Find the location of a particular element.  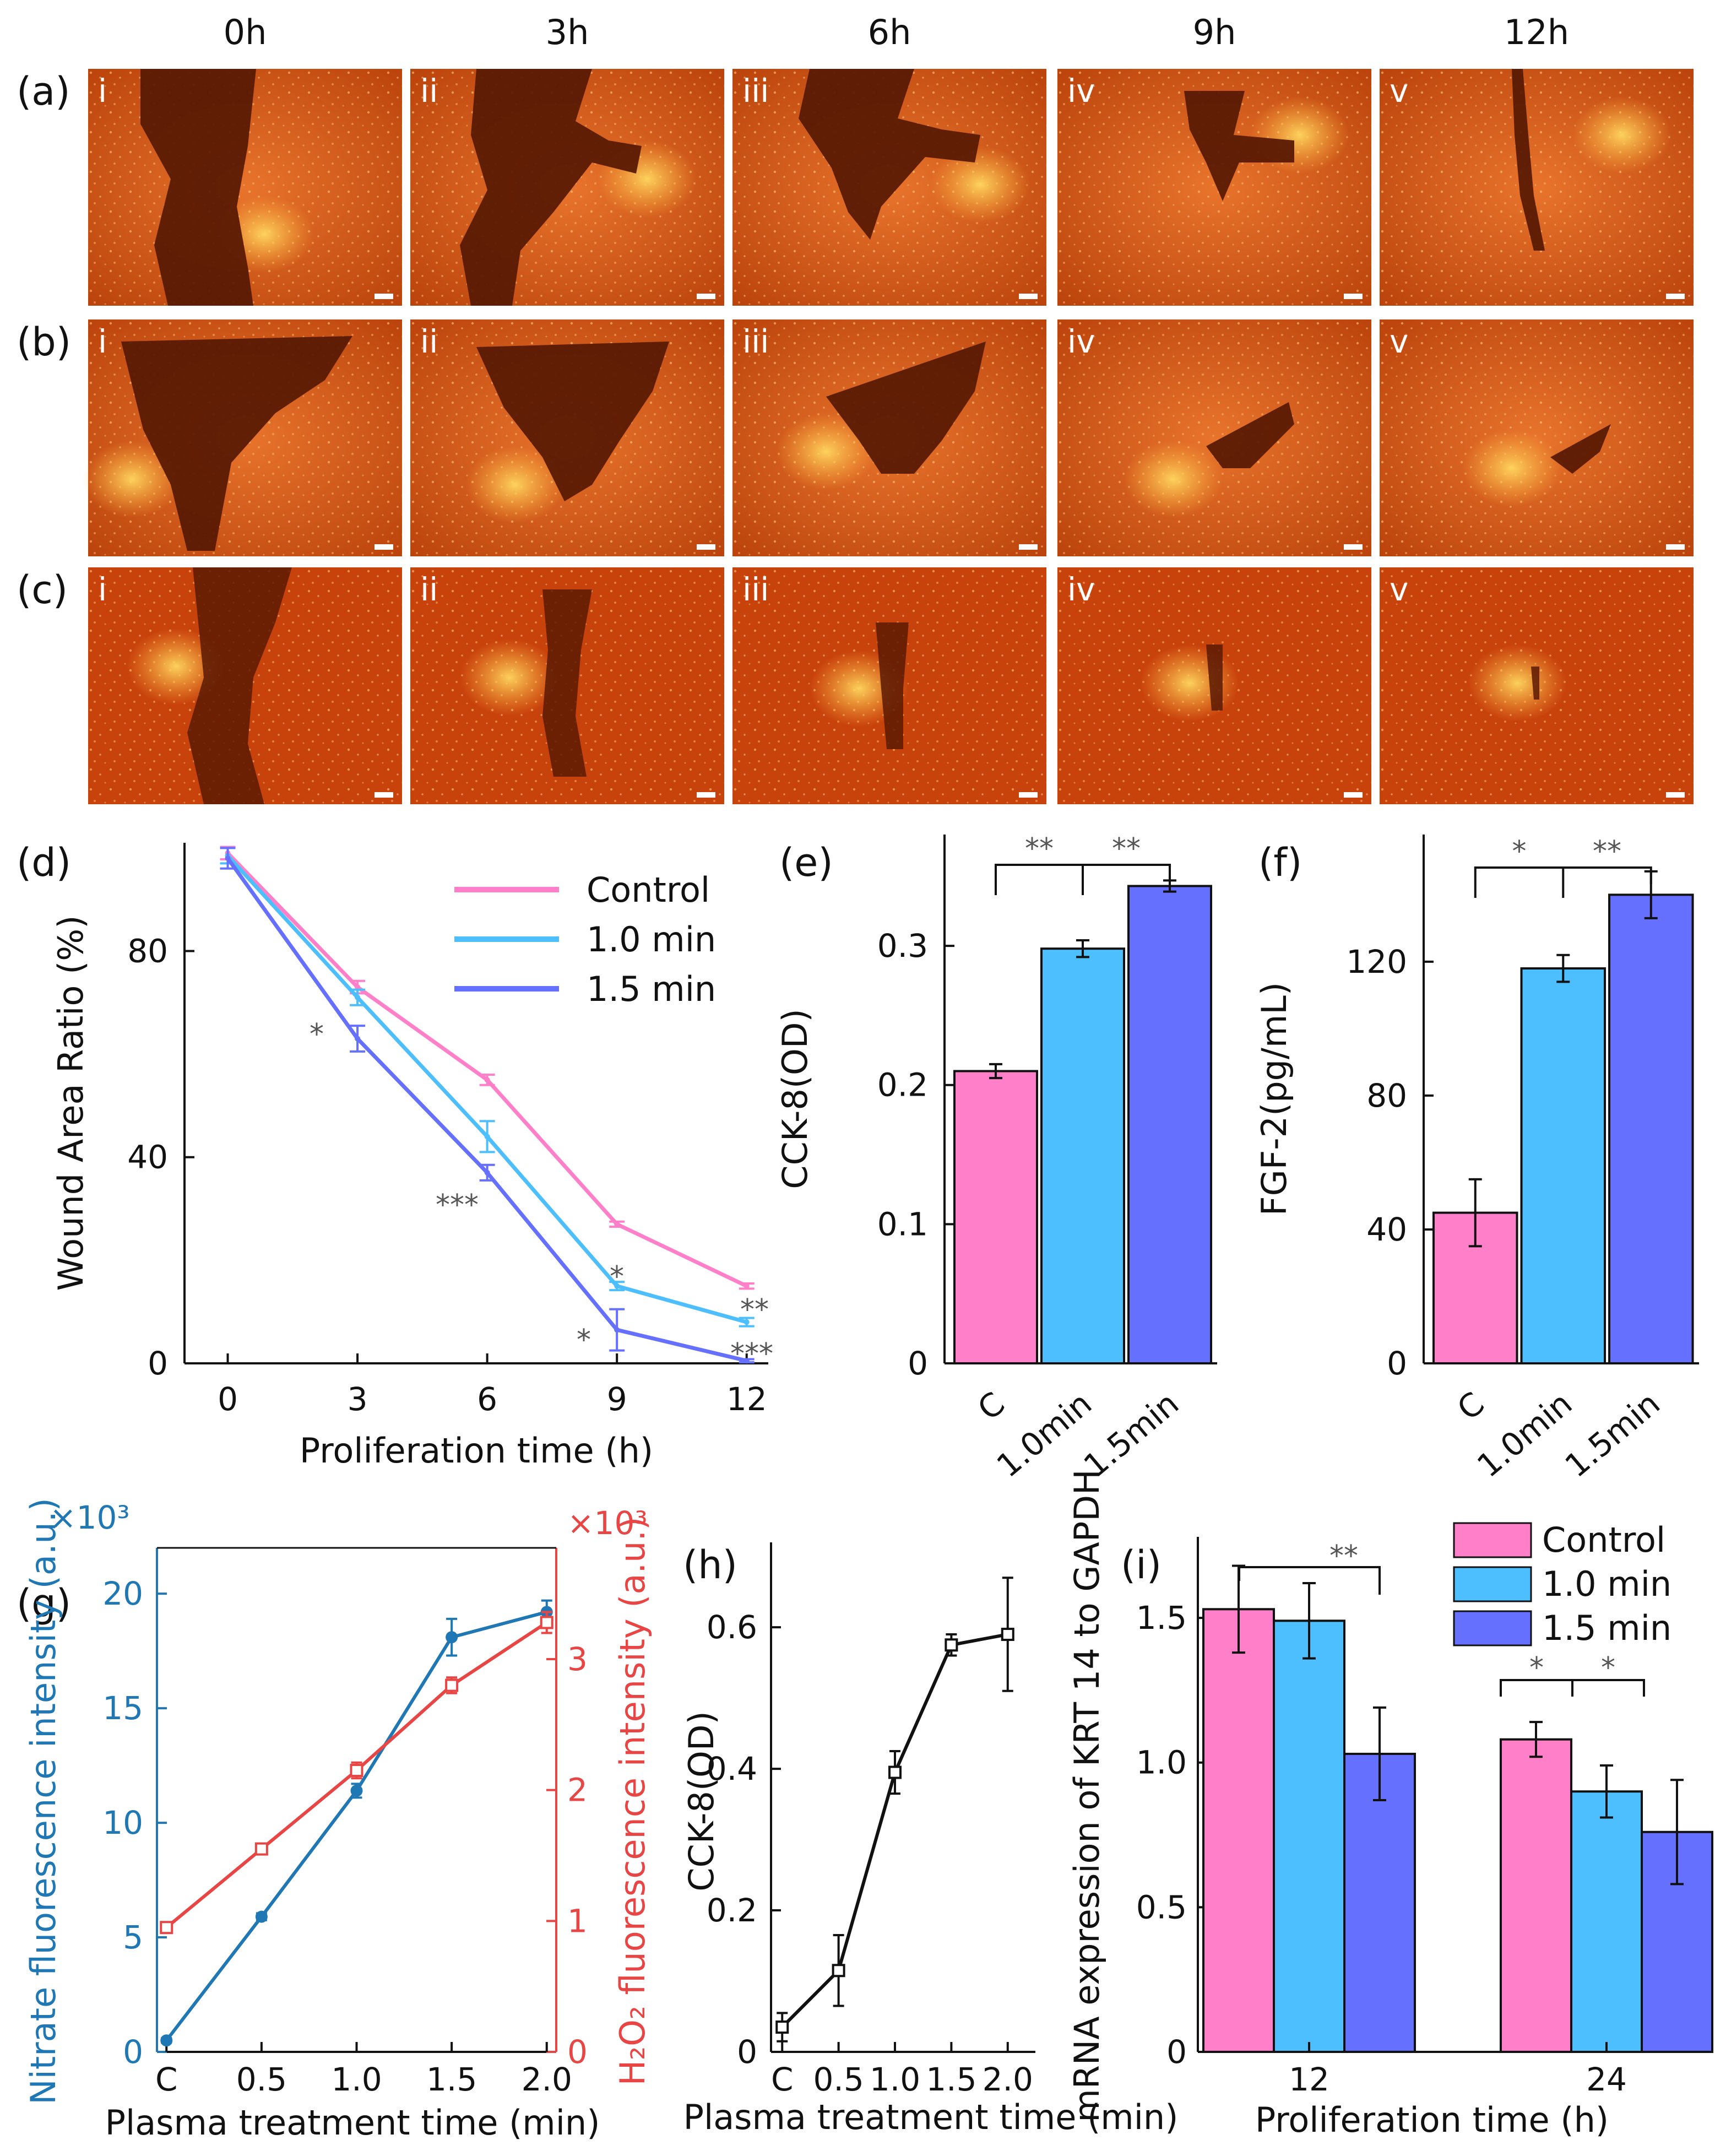

x-tick-label: 0 is located at coordinates (228, 1399).